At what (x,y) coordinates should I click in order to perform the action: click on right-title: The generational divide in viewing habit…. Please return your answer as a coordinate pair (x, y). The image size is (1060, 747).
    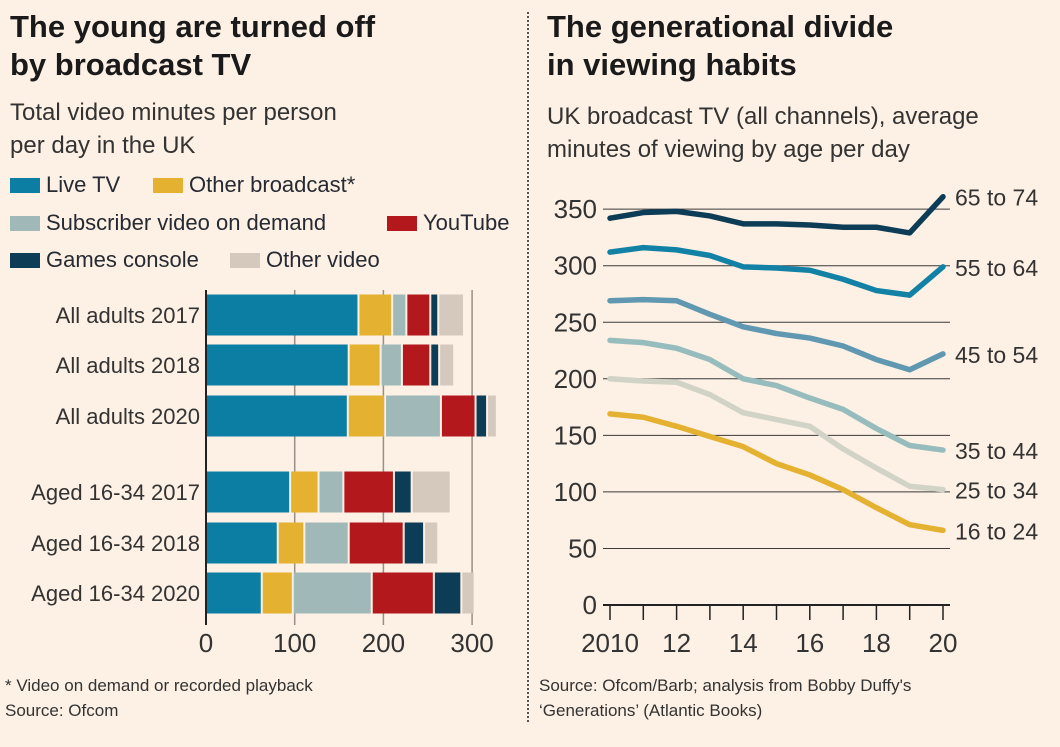
    Looking at the image, I should click on (720, 46).